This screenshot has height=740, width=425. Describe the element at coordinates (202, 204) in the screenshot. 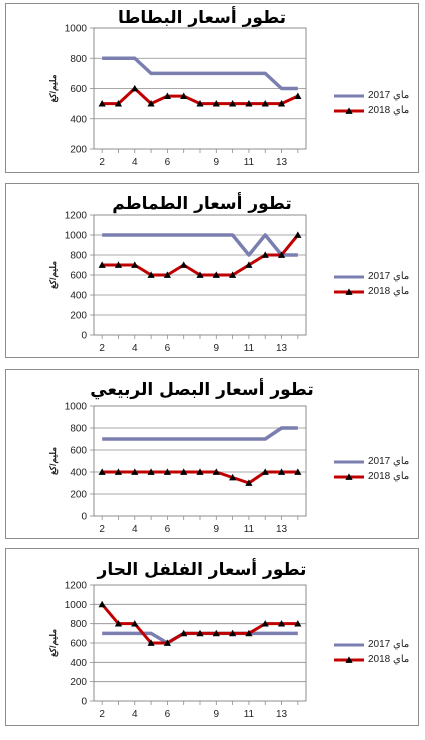

I see `chart-title: تطور أسعار الطماطم` at that location.